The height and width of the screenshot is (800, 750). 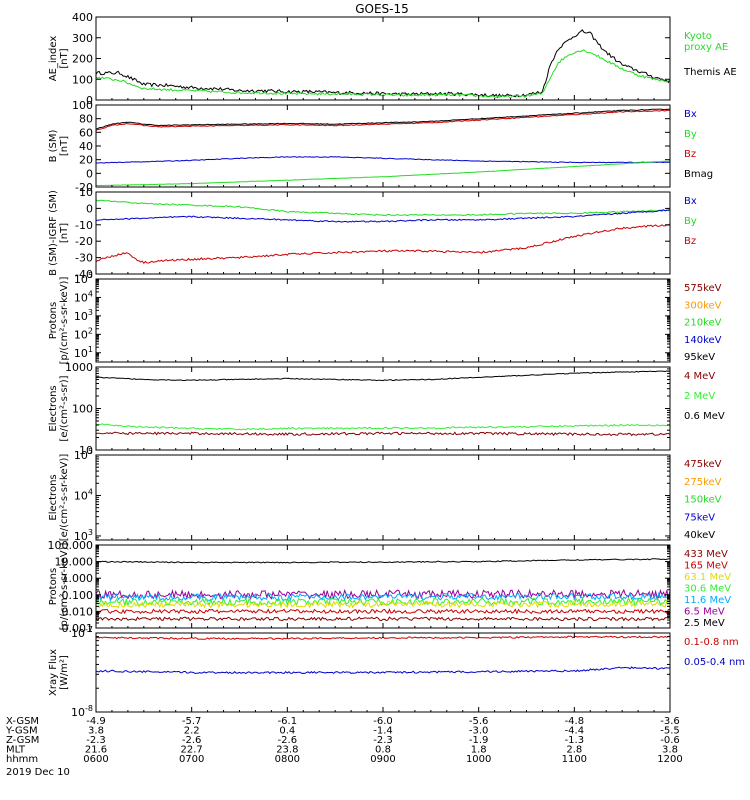 What do you see at coordinates (670, 740) in the screenshot?
I see `ephemeris-value: -0.6` at bounding box center [670, 740].